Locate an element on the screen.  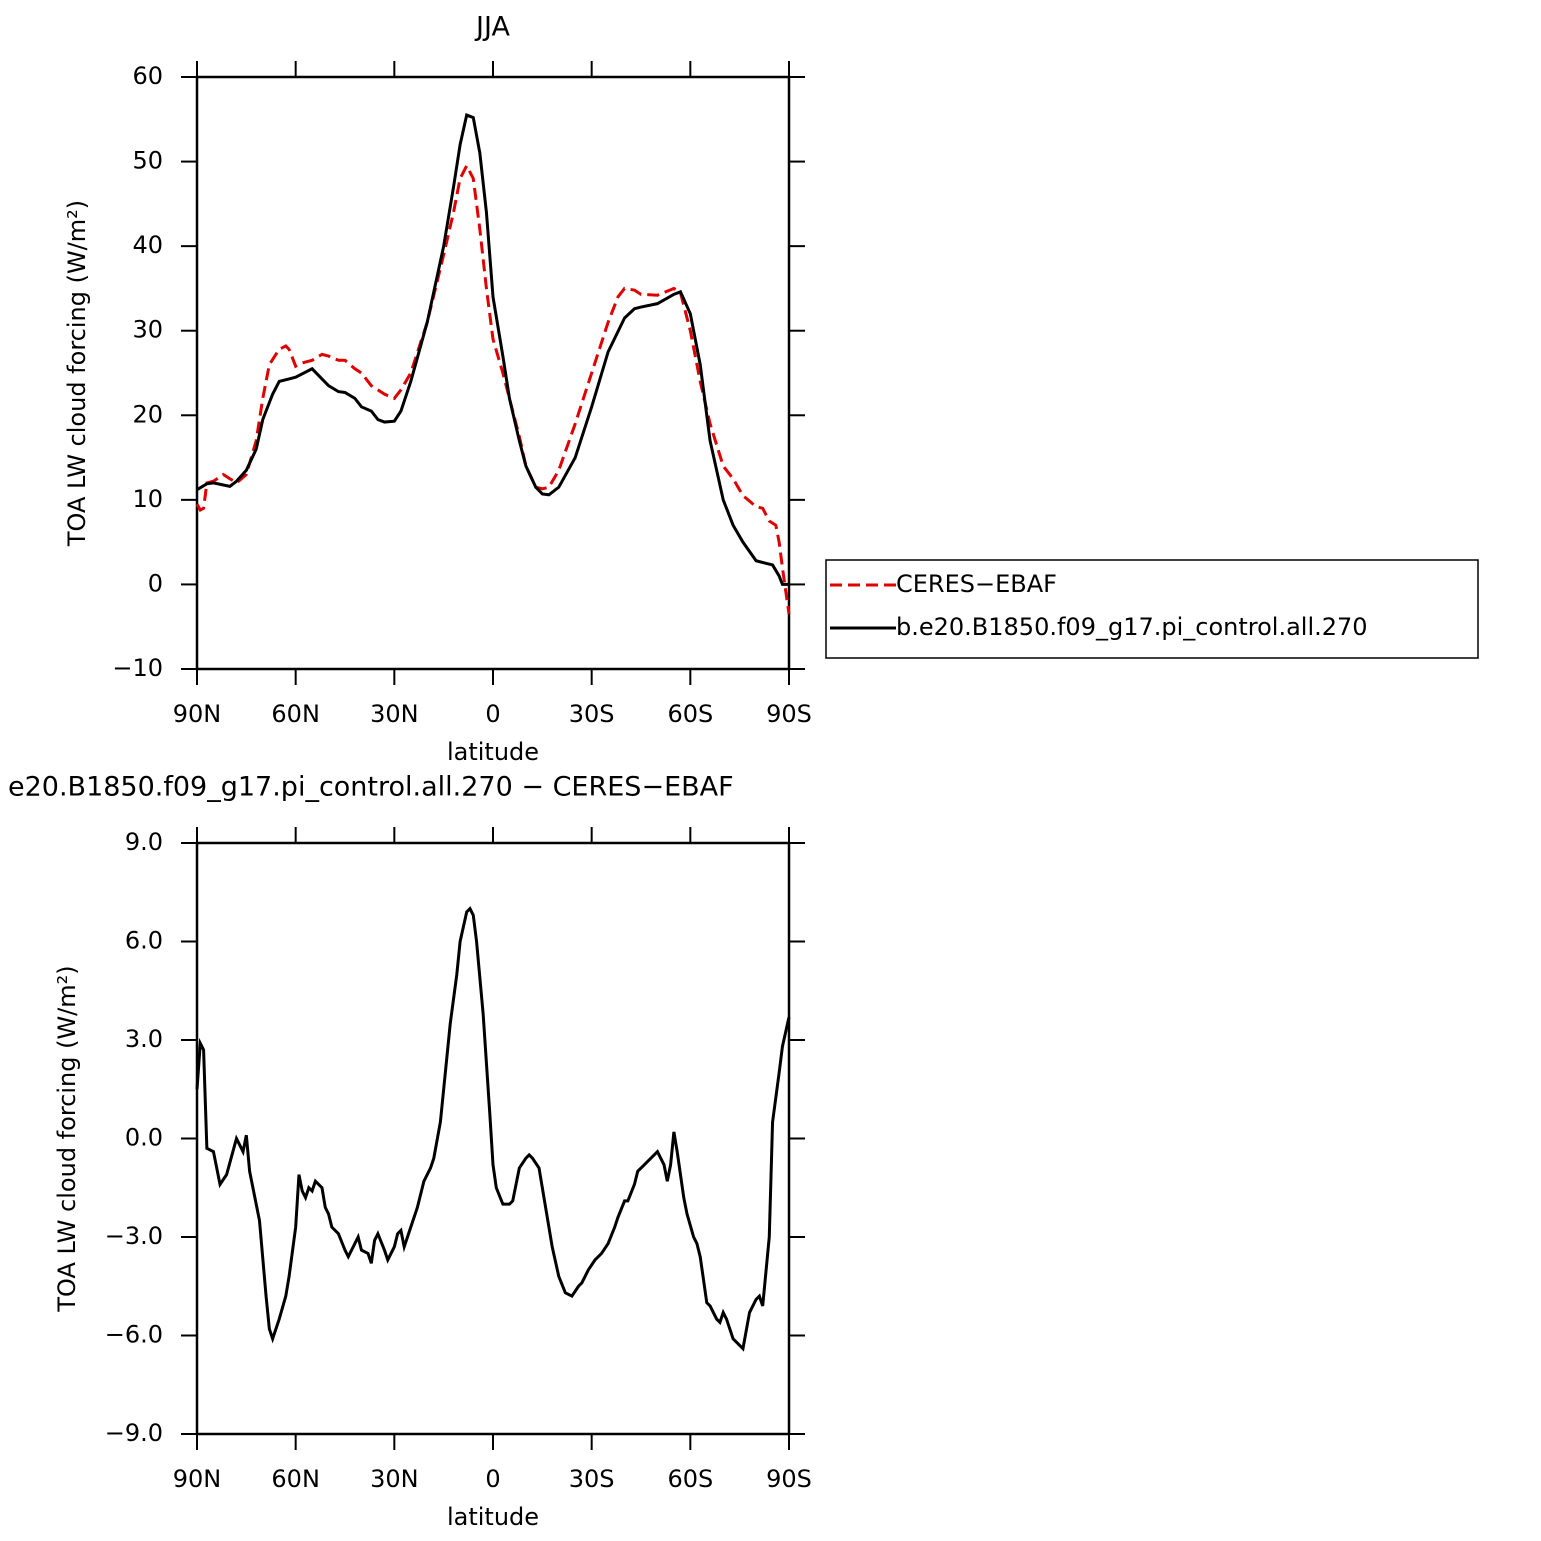
y-tick-label: 0.0 is located at coordinates (144, 1138).